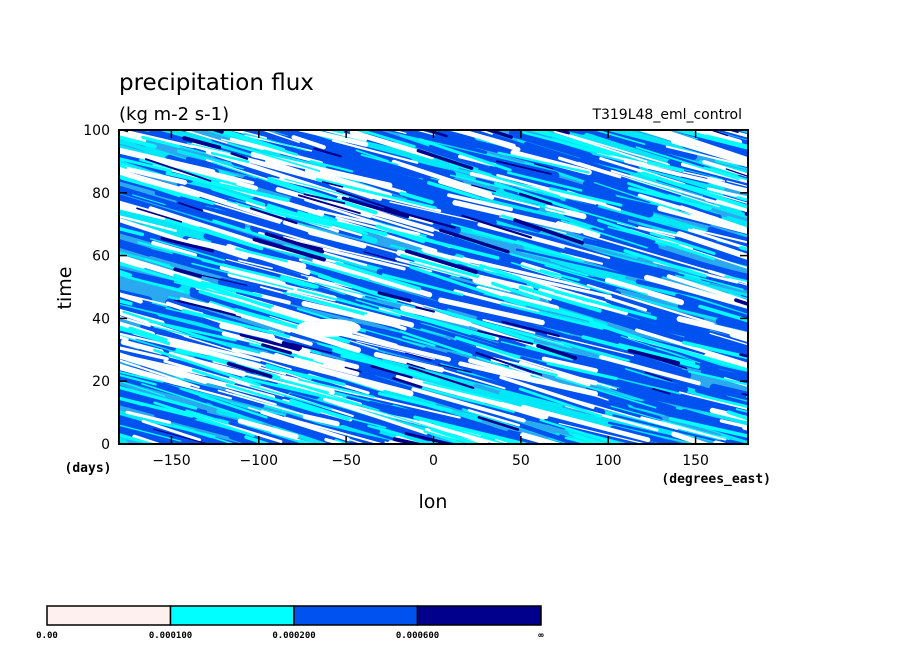 The width and height of the screenshot is (904, 654). Describe the element at coordinates (328, 327) in the screenshot. I see `field-patch` at that location.